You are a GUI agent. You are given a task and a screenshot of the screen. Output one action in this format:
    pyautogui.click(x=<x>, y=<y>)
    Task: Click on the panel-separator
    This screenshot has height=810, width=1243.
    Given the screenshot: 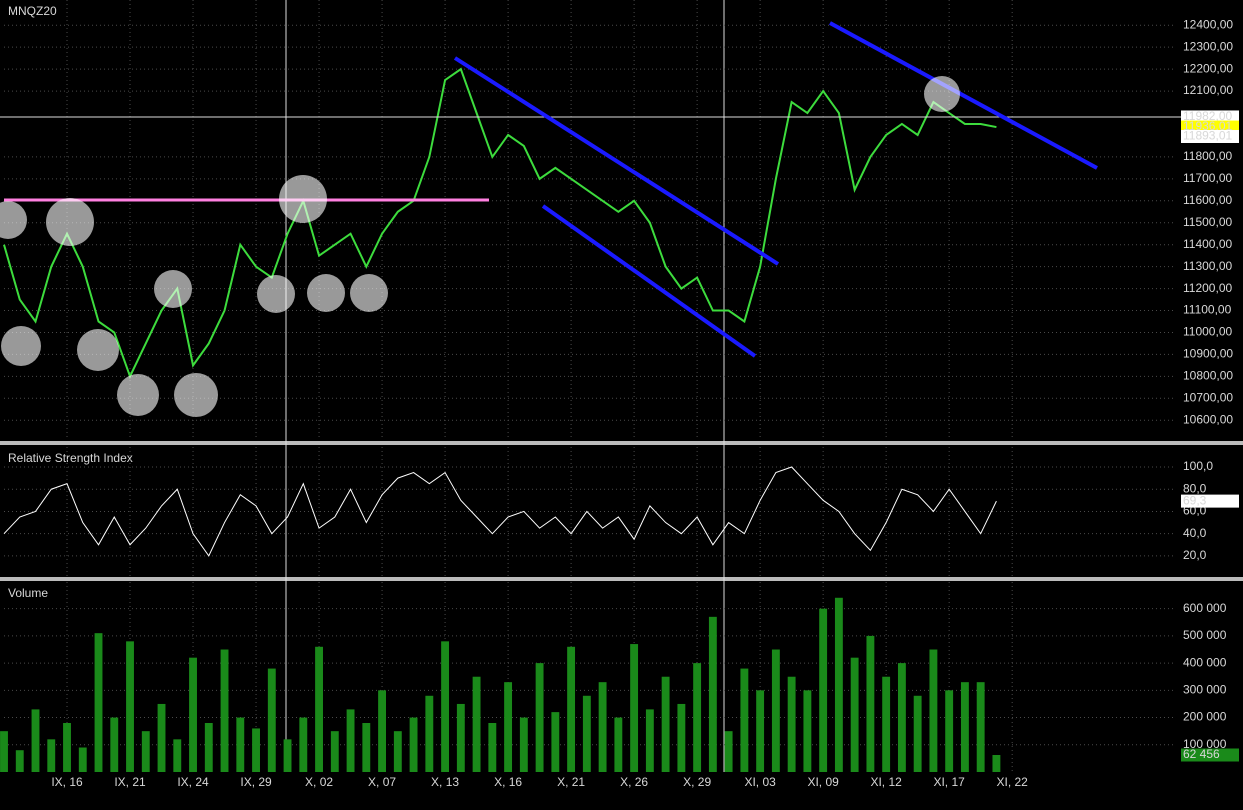 What is the action you would take?
    pyautogui.click(x=621, y=579)
    